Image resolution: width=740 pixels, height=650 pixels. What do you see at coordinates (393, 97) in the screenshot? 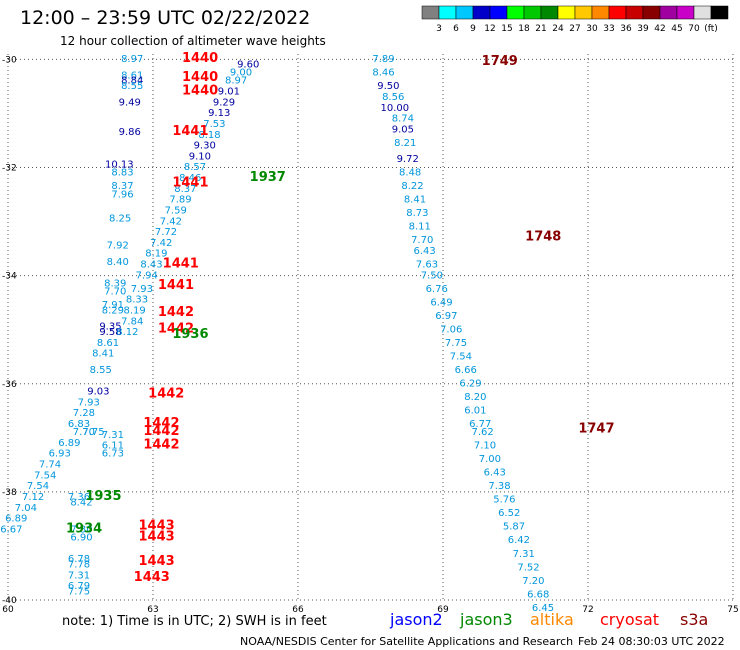
I see `wave-height-label: 8.56` at bounding box center [393, 97].